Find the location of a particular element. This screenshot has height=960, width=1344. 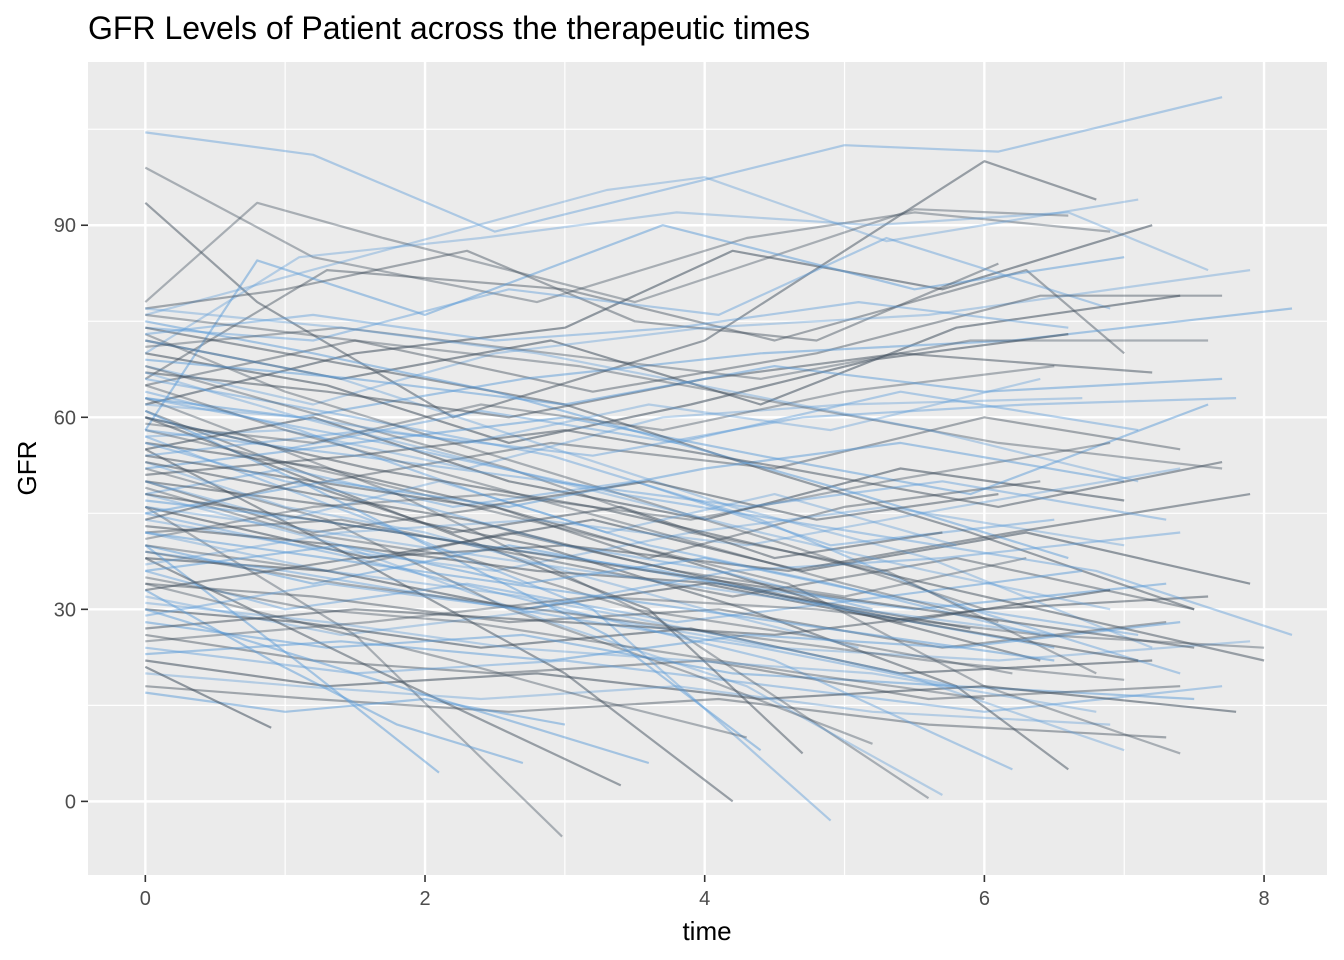

x-axis-title: time is located at coordinates (706, 931).